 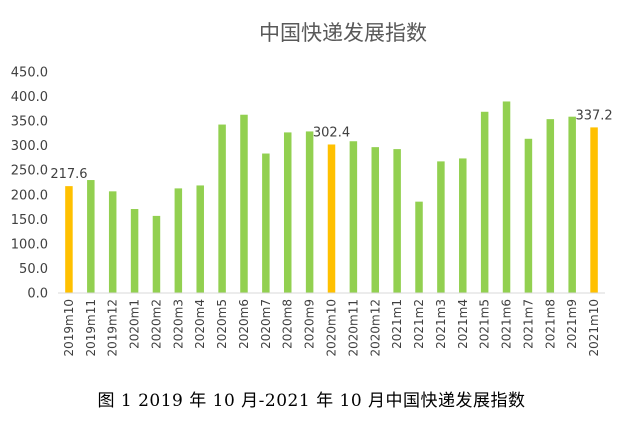 I want to click on bar-2021m6, so click(x=506, y=197).